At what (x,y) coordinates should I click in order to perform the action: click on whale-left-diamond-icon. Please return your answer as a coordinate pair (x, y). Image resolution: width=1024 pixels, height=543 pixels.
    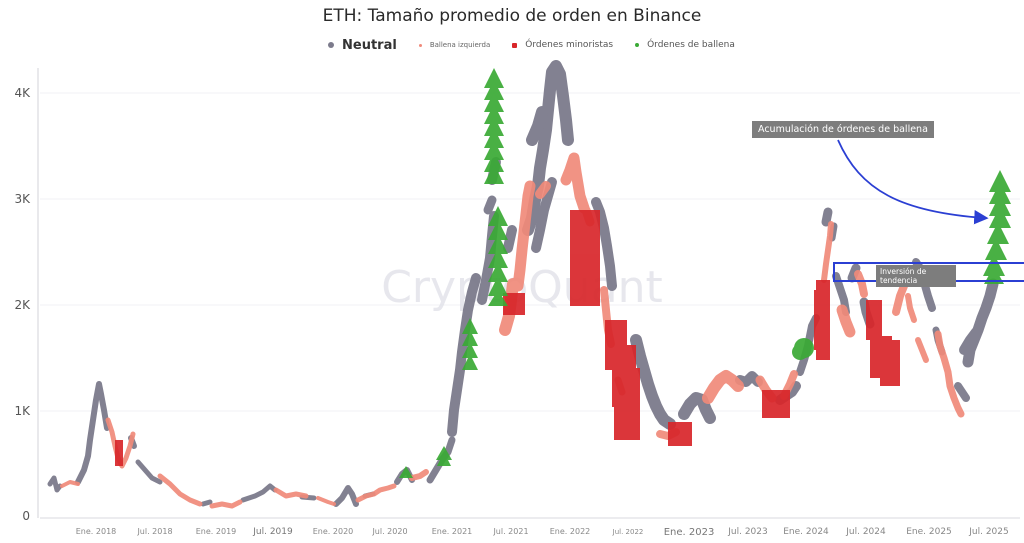
    Looking at the image, I should click on (420, 45).